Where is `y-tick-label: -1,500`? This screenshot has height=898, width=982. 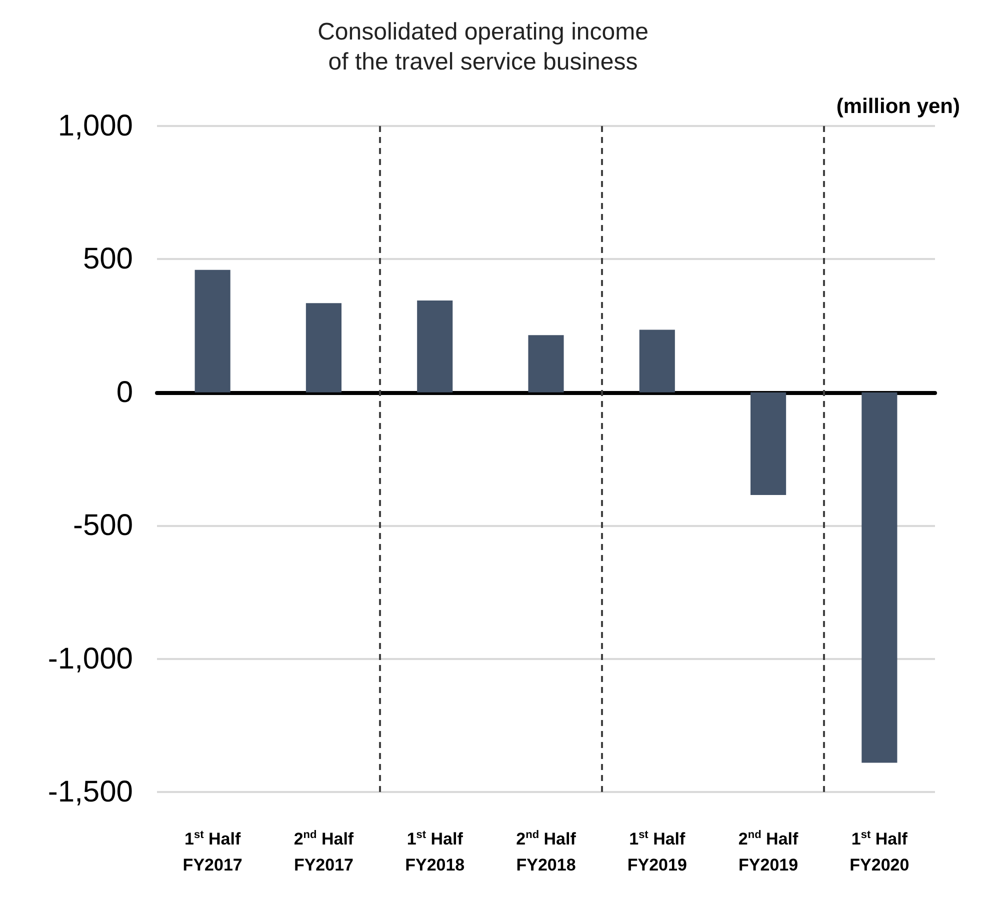
y-tick-label: -1,500 is located at coordinates (90, 792).